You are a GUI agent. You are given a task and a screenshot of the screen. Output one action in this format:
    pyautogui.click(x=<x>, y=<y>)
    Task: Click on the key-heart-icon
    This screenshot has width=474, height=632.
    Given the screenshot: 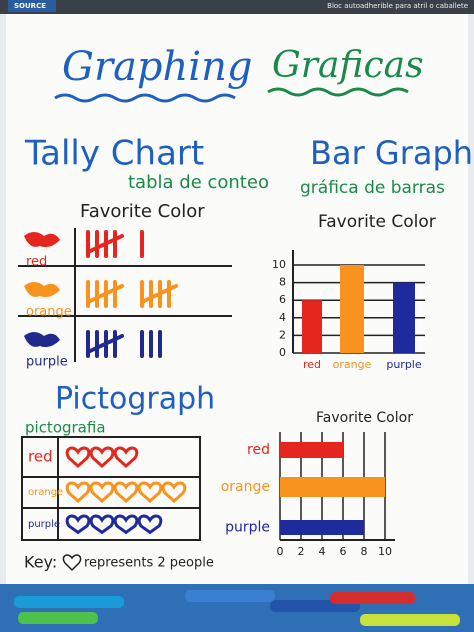 What is the action you would take?
    pyautogui.click(x=72, y=563)
    